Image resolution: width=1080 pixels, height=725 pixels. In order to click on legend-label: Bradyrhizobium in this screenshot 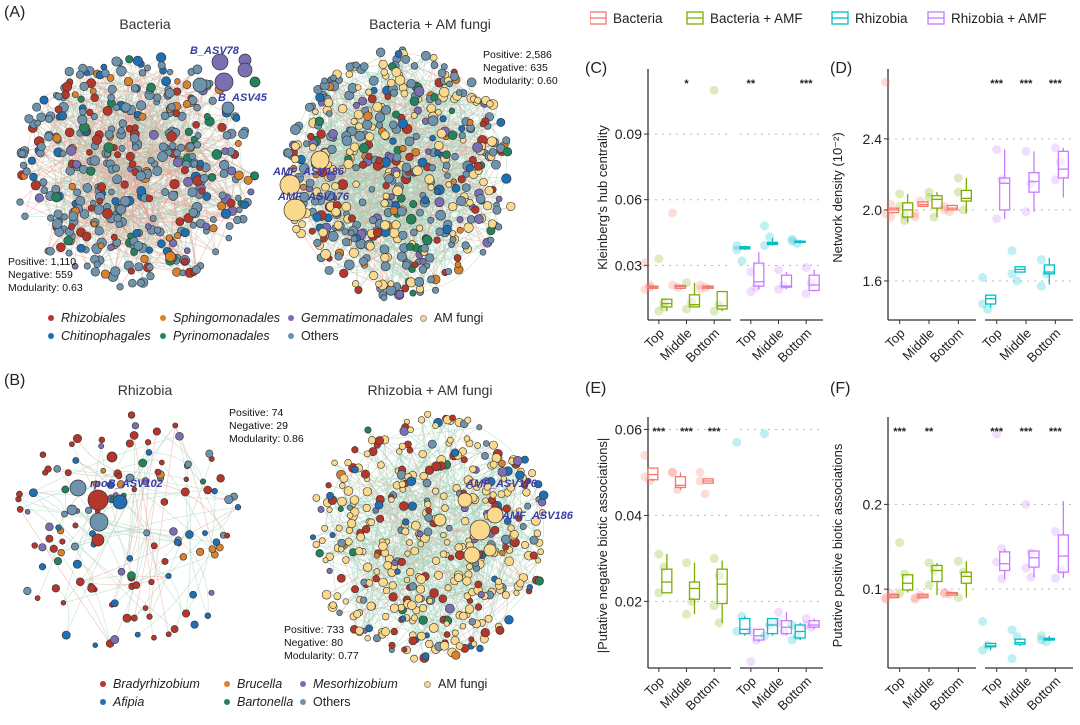, I will do `click(156, 684)`.